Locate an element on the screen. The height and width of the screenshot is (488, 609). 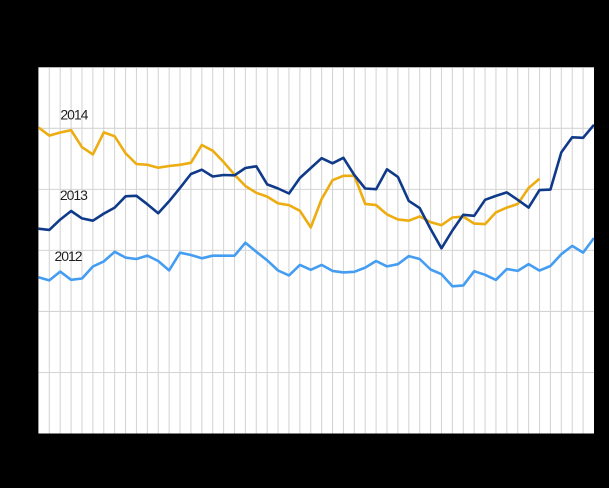
svg-text: 2013 is located at coordinates (74, 195).